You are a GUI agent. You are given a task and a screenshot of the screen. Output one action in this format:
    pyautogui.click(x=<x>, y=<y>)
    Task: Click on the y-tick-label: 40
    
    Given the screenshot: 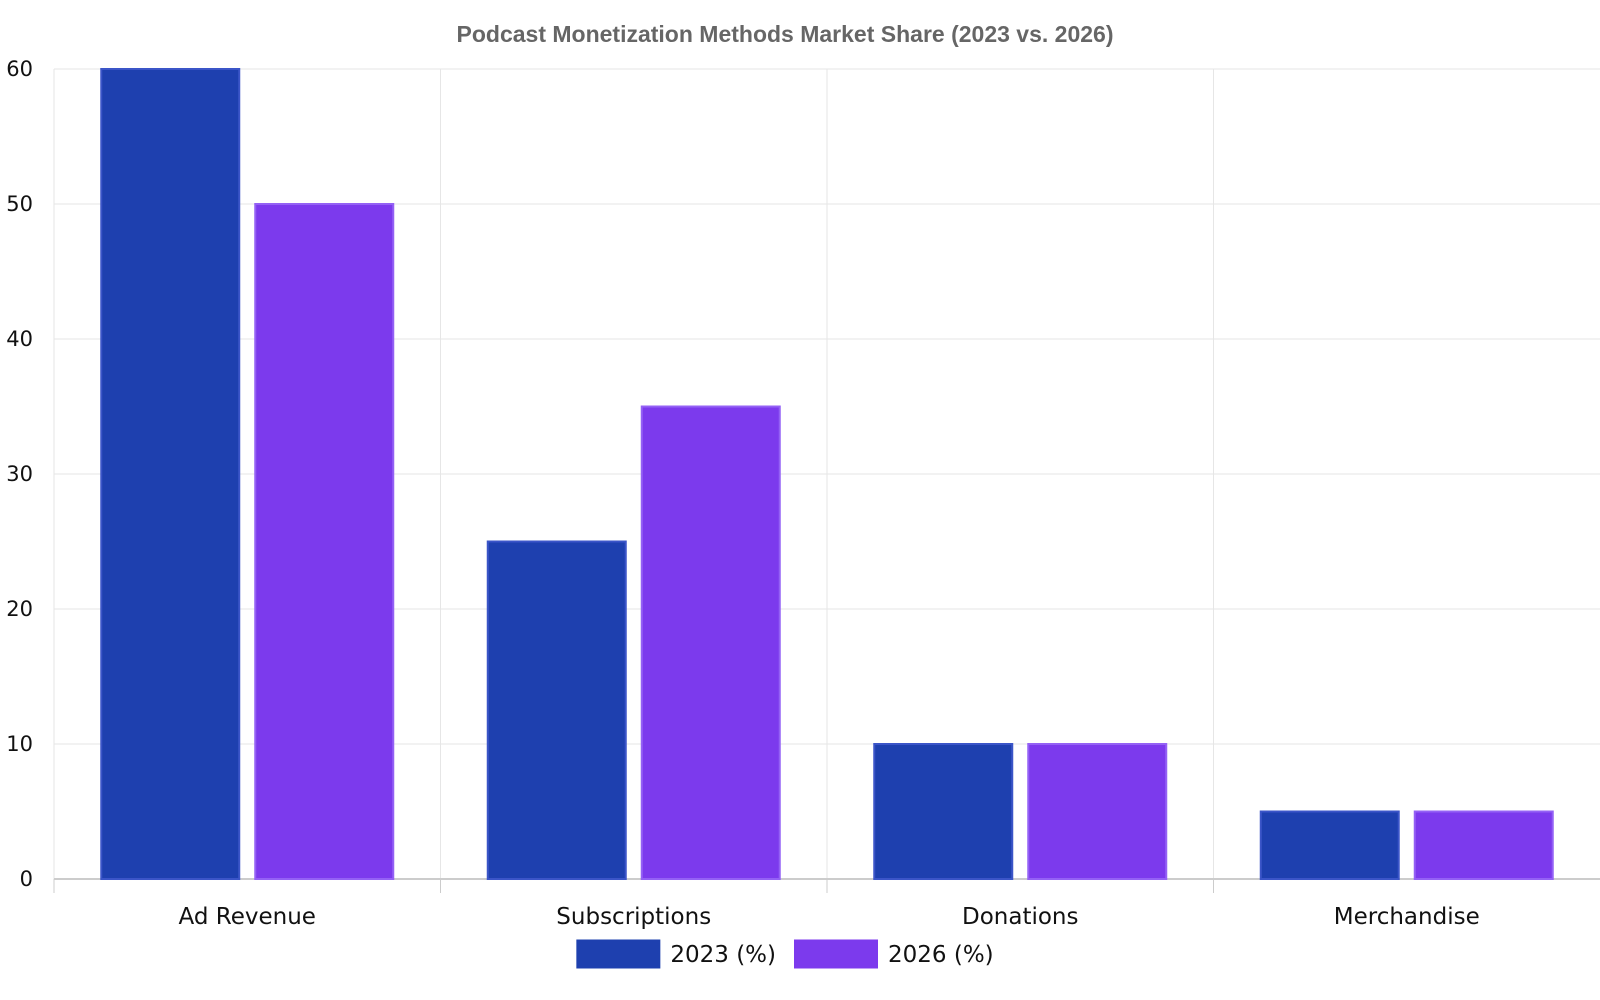 What is the action you would take?
    pyautogui.click(x=19, y=339)
    